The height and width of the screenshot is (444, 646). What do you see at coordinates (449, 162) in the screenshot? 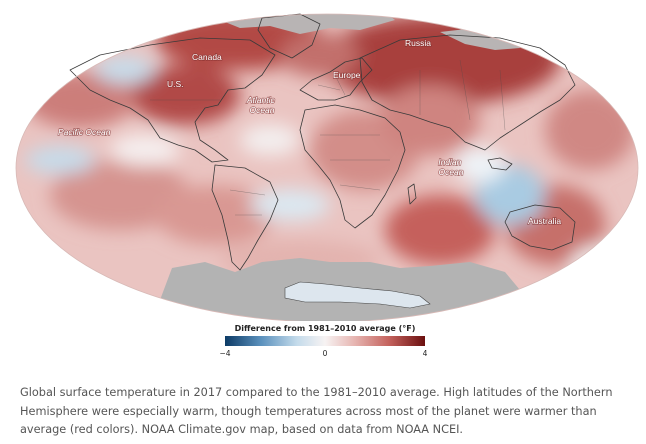
I see `label-indian-line-1: Indian` at bounding box center [449, 162].